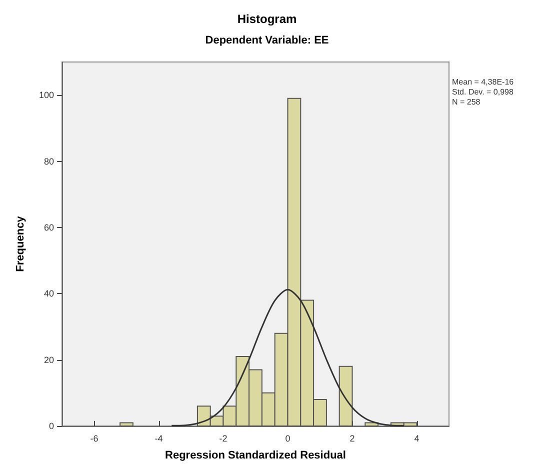 The height and width of the screenshot is (466, 537). What do you see at coordinates (158, 439) in the screenshot?
I see `x-tick-label: -4` at bounding box center [158, 439].